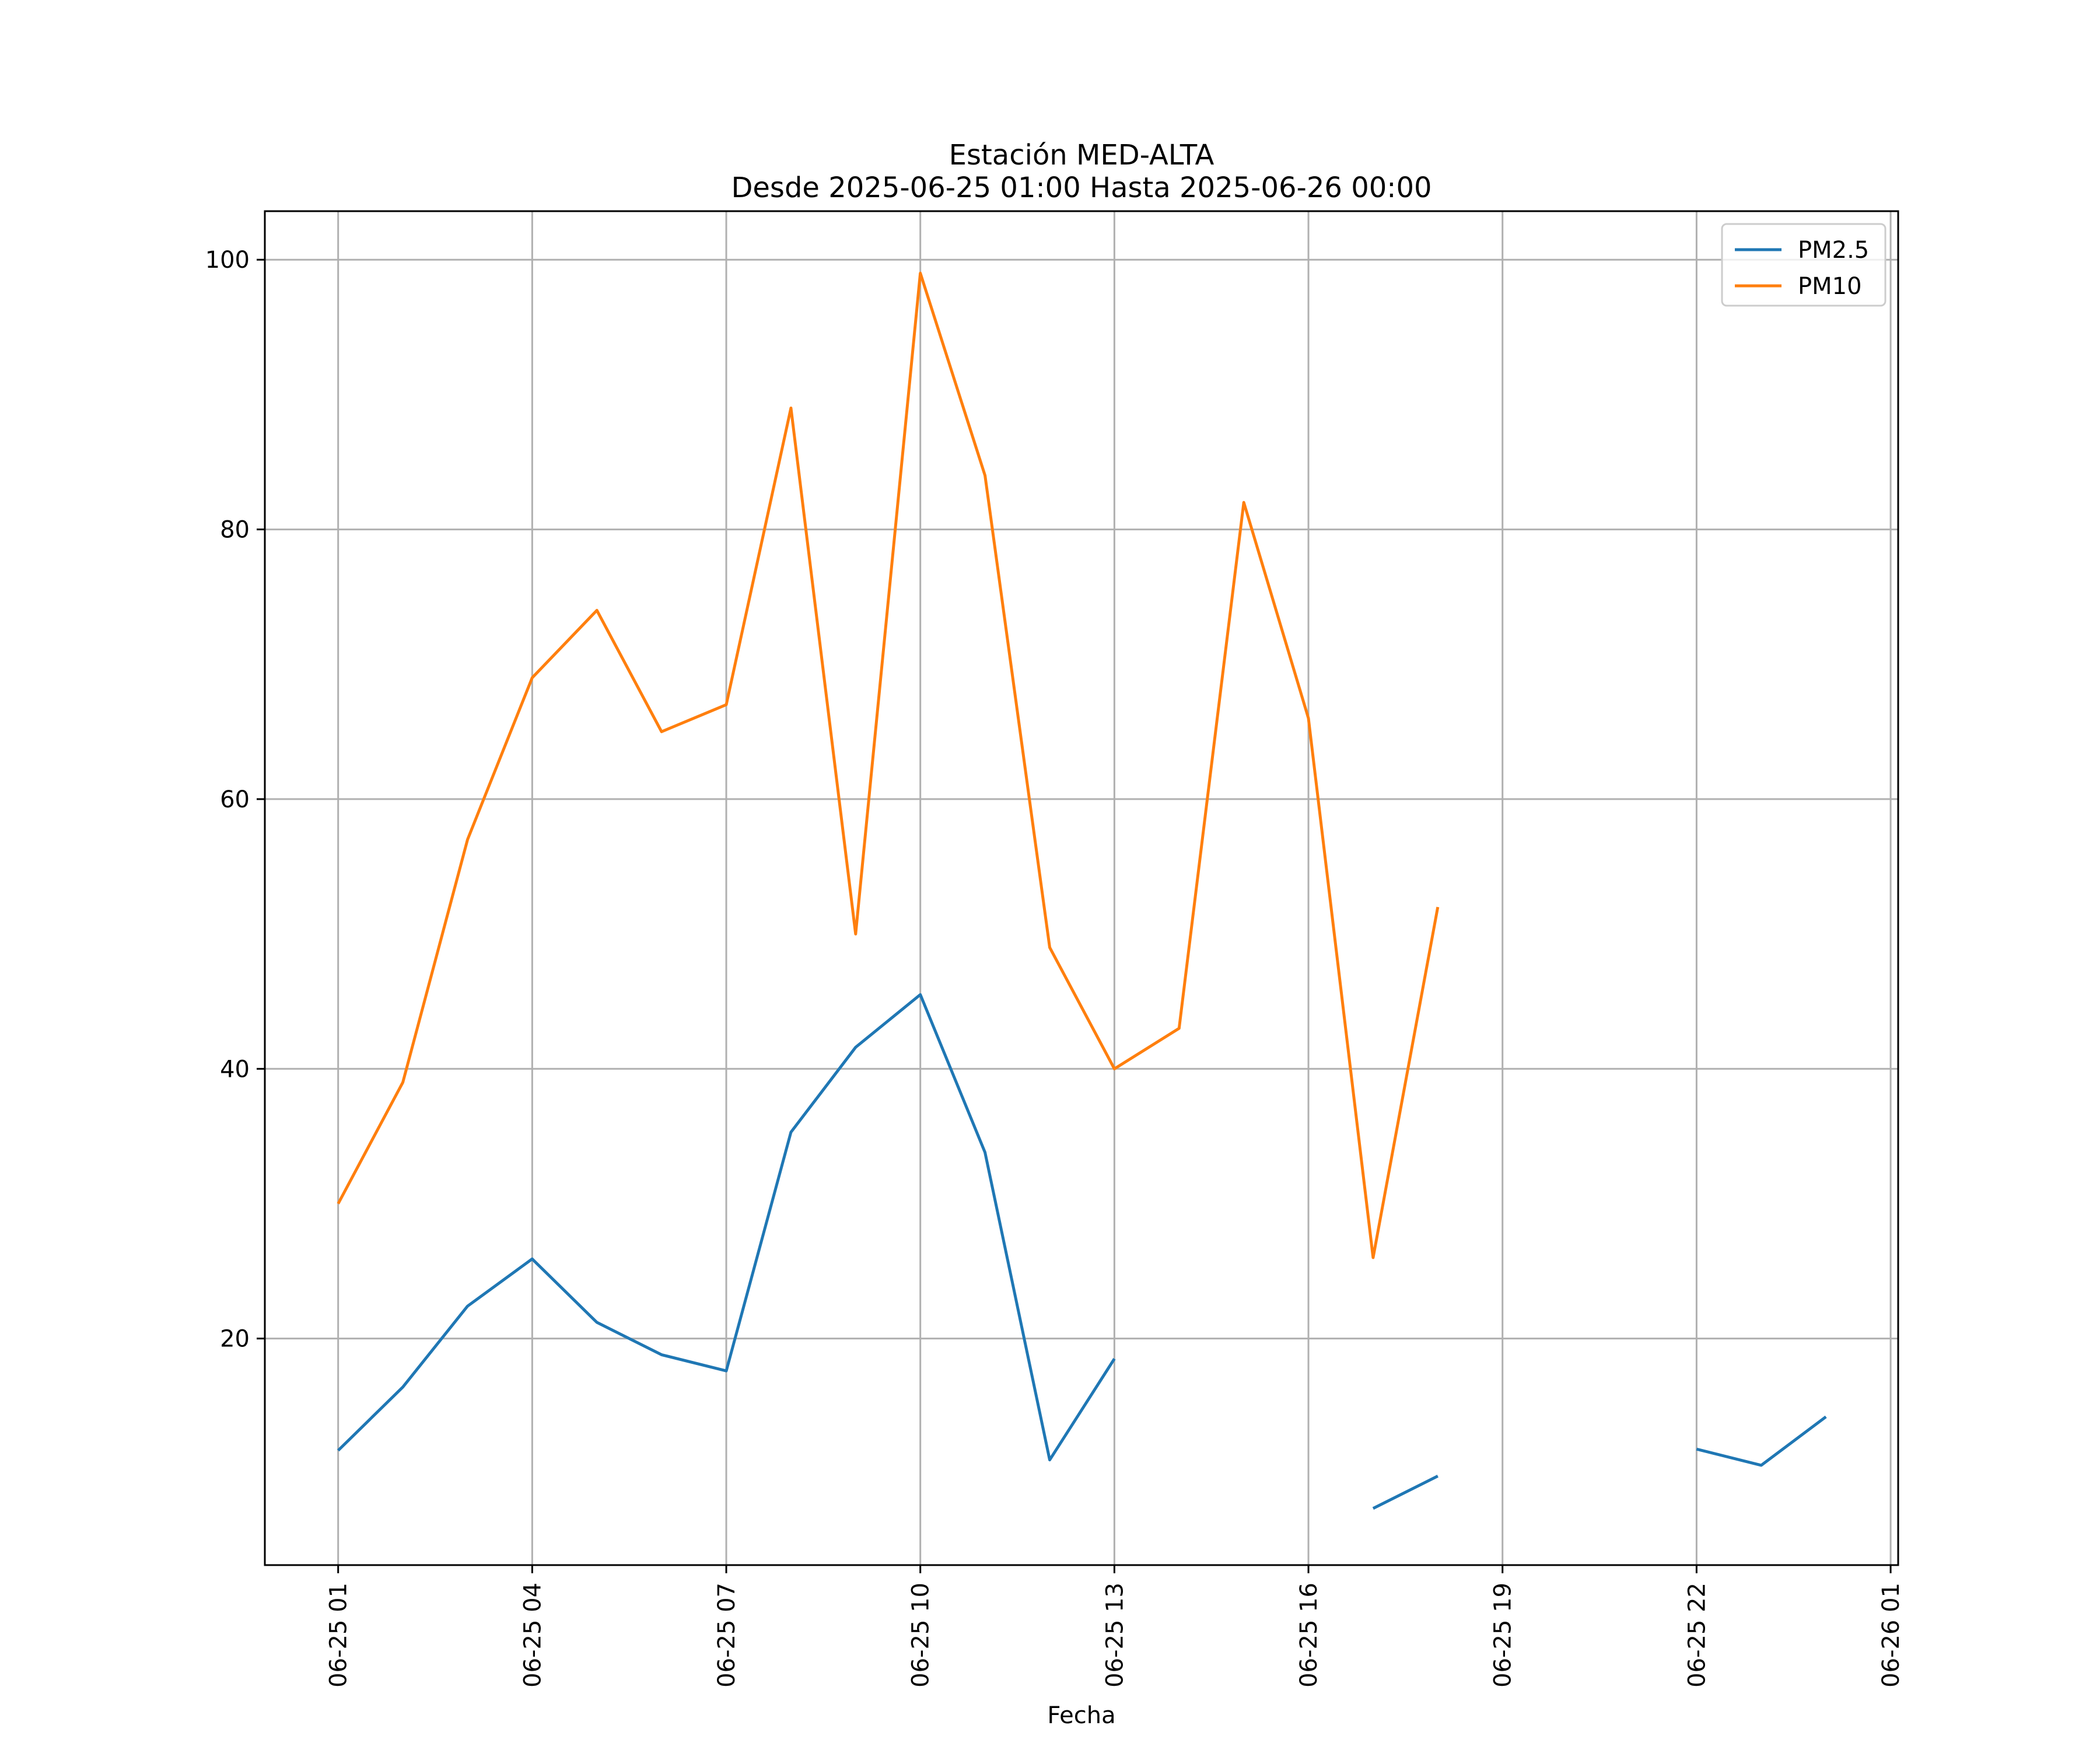  Describe the element at coordinates (1081, 155) in the screenshot. I see `chart-title: Estación MED-ALTA` at that location.